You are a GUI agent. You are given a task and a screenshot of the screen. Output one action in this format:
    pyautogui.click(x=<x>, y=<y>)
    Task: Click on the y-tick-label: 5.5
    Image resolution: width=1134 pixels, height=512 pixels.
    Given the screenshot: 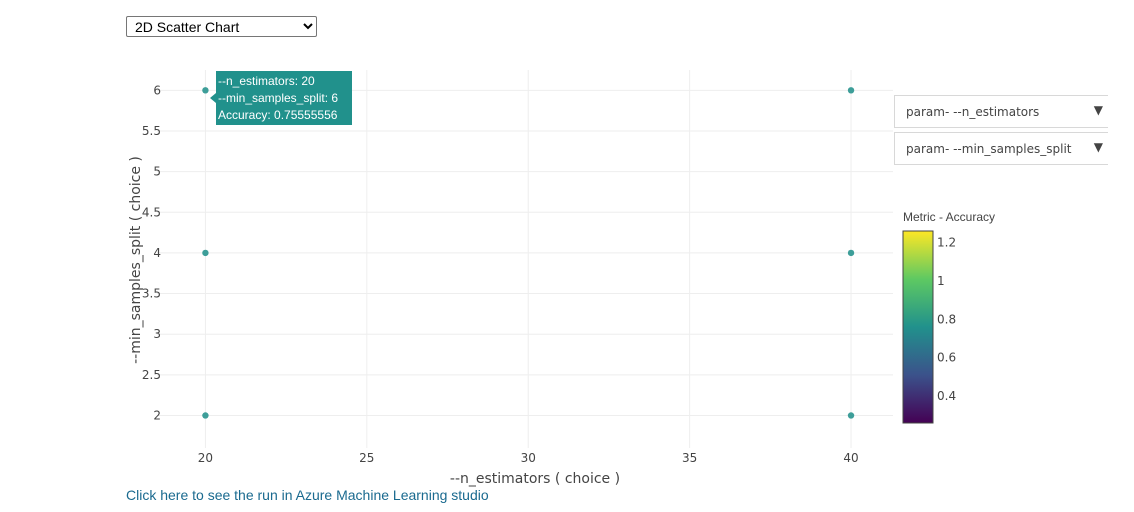 What is the action you would take?
    pyautogui.click(x=151, y=131)
    